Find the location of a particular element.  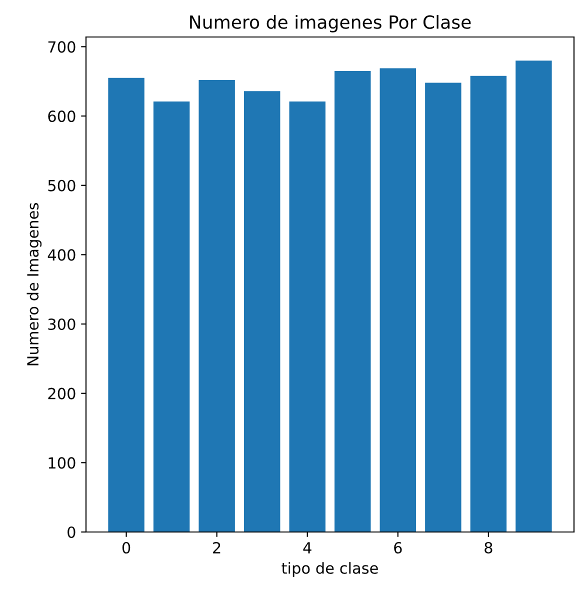

y-tick-label: 0 is located at coordinates (72, 532).